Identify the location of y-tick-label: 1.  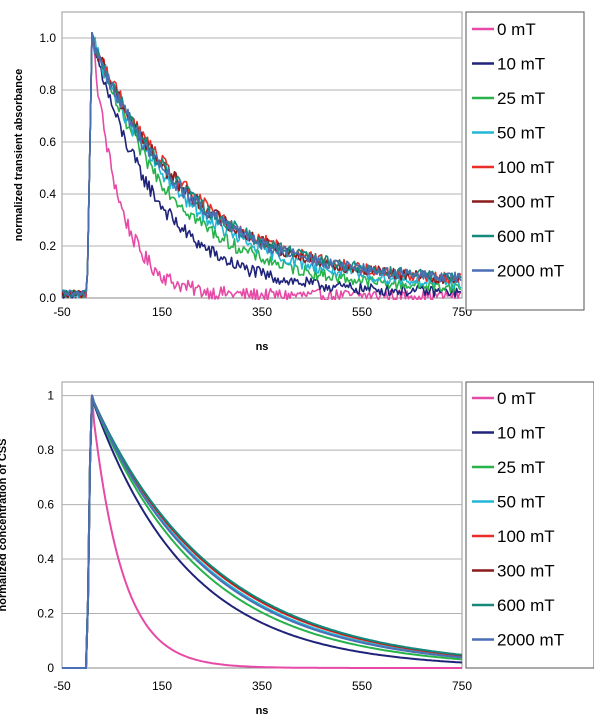
(50, 396).